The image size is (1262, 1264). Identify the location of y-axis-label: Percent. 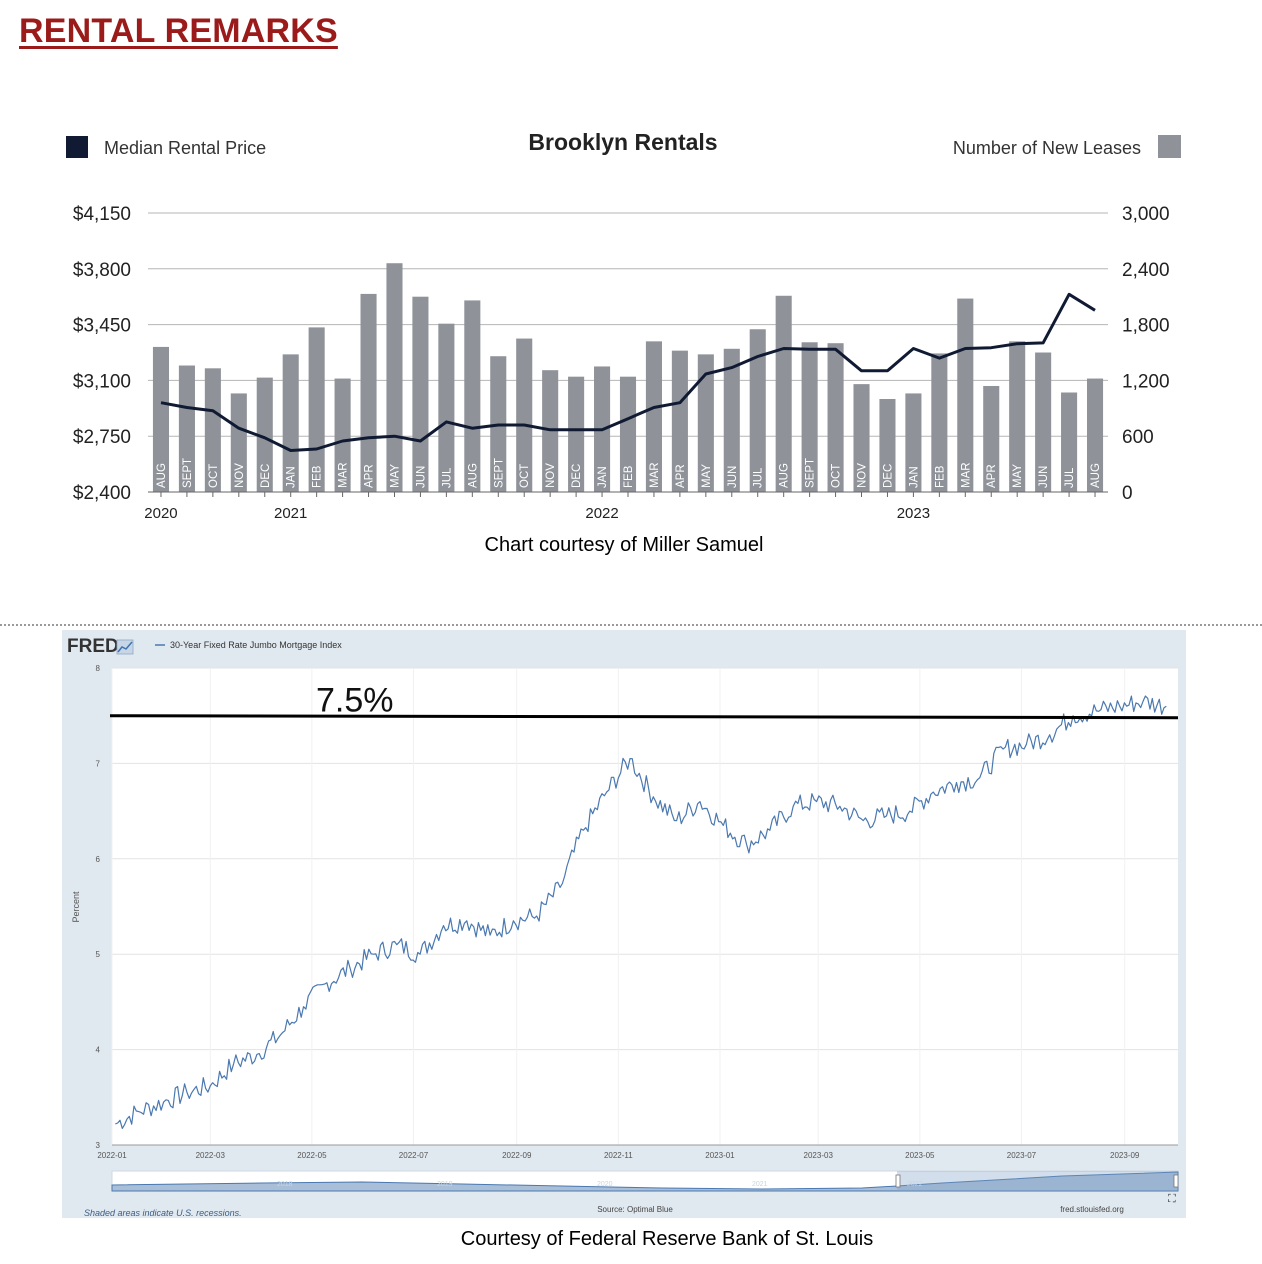
(76, 907).